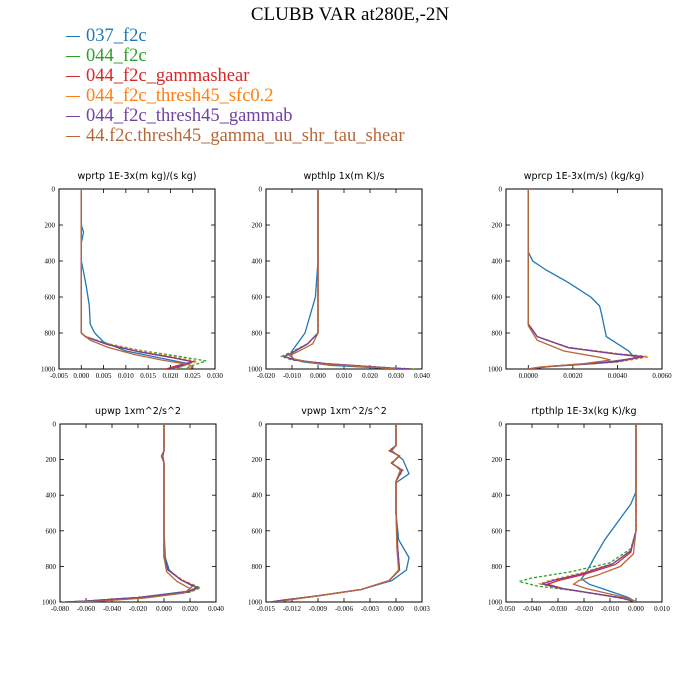 This screenshot has width=700, height=700. What do you see at coordinates (266, 609) in the screenshot?
I see `x-tick-label: -0.015` at bounding box center [266, 609].